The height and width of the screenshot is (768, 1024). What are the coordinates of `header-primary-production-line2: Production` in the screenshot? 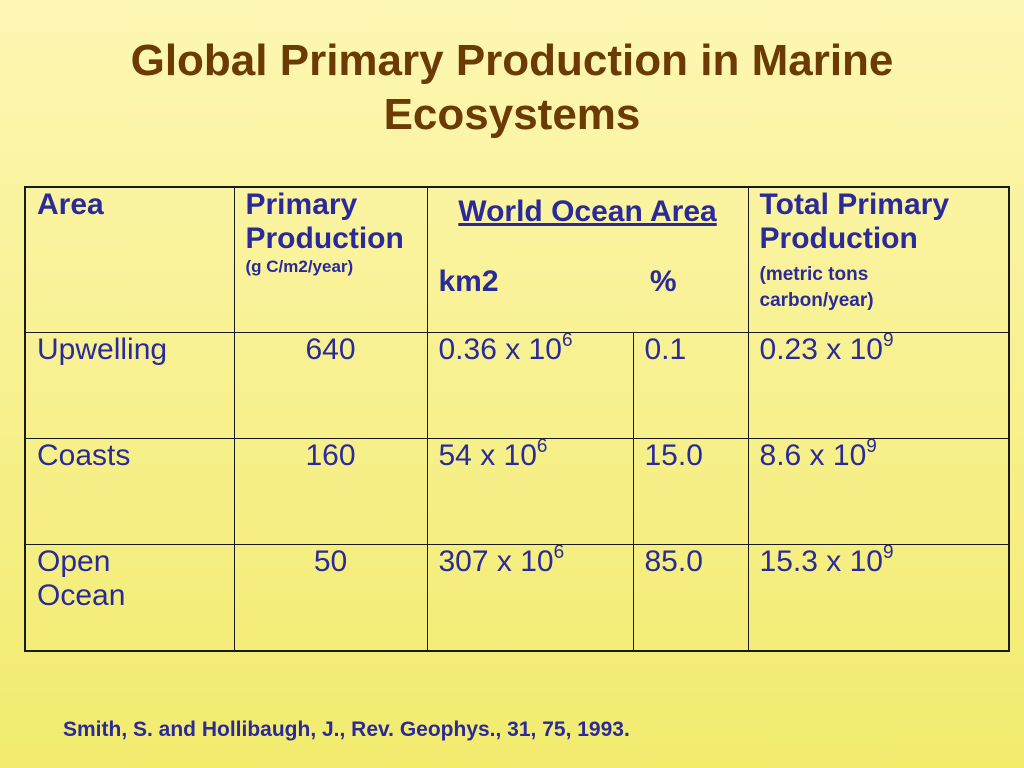 It's located at (324, 238).